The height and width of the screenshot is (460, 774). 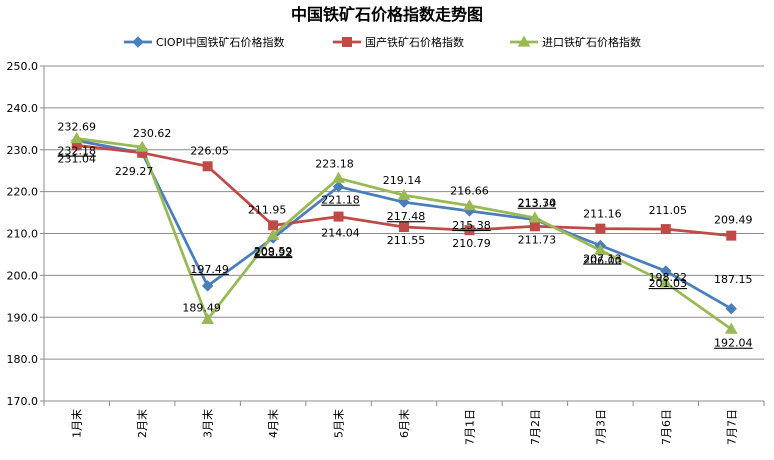 What do you see at coordinates (134, 171) in the screenshot?
I see `data-label: 229.27` at bounding box center [134, 171].